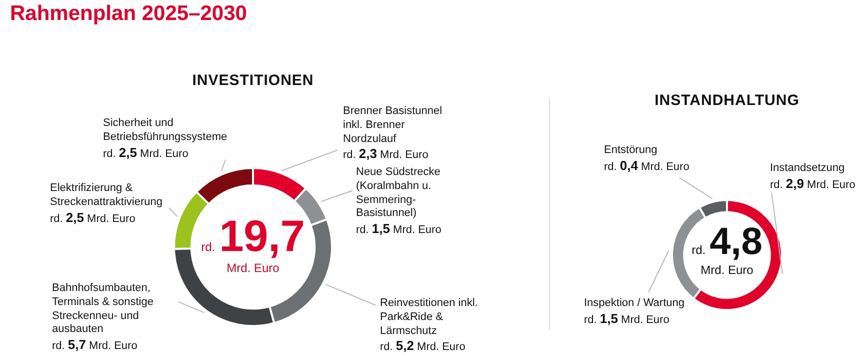 Image resolution: width=863 pixels, height=356 pixels. I want to click on data-label: rd. 5,7 Mrd. Euro, so click(95, 344).